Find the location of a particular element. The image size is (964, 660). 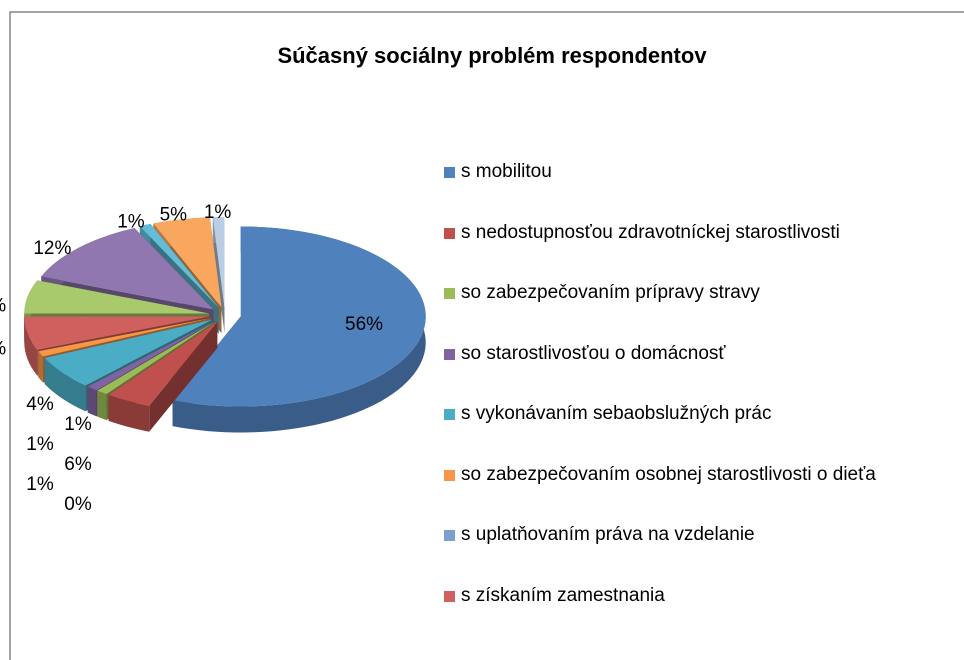

legend-item: s uplatňovaním práva na vzdelanie is located at coordinates (697, 535).